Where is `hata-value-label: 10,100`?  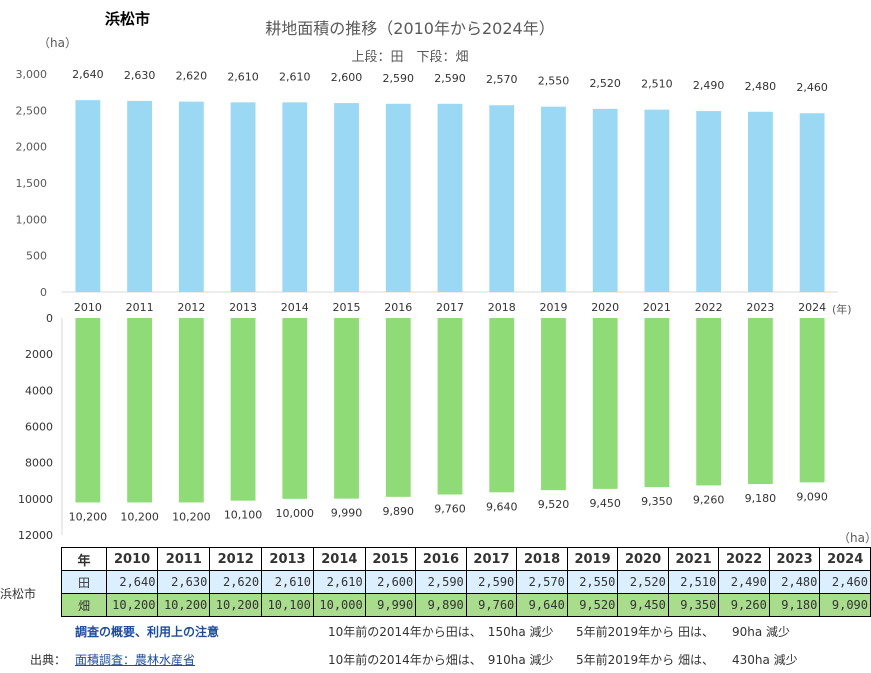 hata-value-label: 10,100 is located at coordinates (243, 515).